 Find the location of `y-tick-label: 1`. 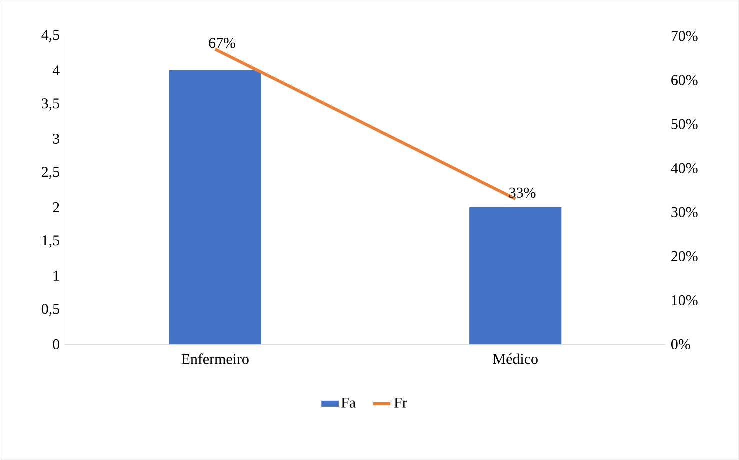

y-tick-label: 1 is located at coordinates (57, 276).